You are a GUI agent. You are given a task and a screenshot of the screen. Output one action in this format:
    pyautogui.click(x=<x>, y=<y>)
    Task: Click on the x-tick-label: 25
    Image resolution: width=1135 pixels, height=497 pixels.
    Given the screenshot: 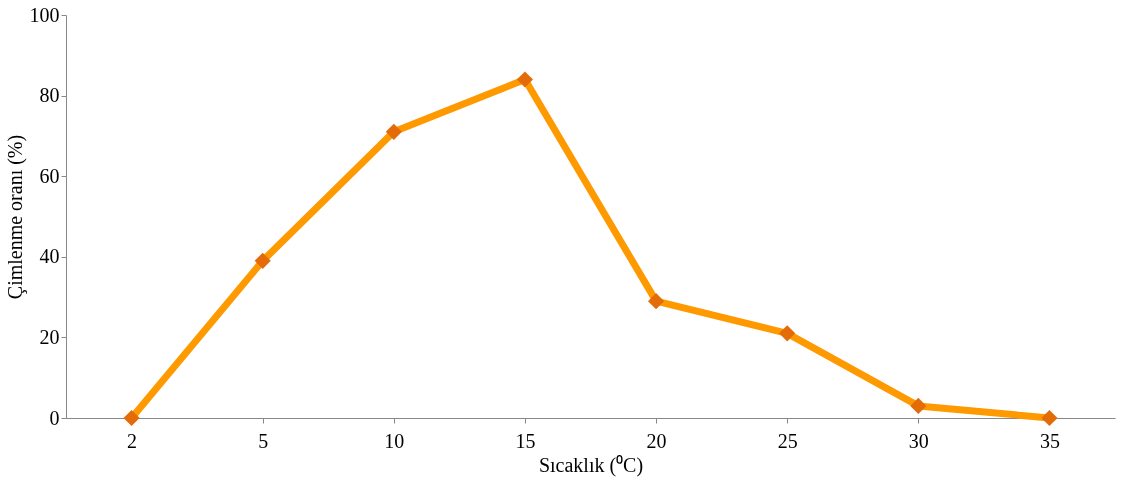 What is the action you would take?
    pyautogui.click(x=787, y=440)
    